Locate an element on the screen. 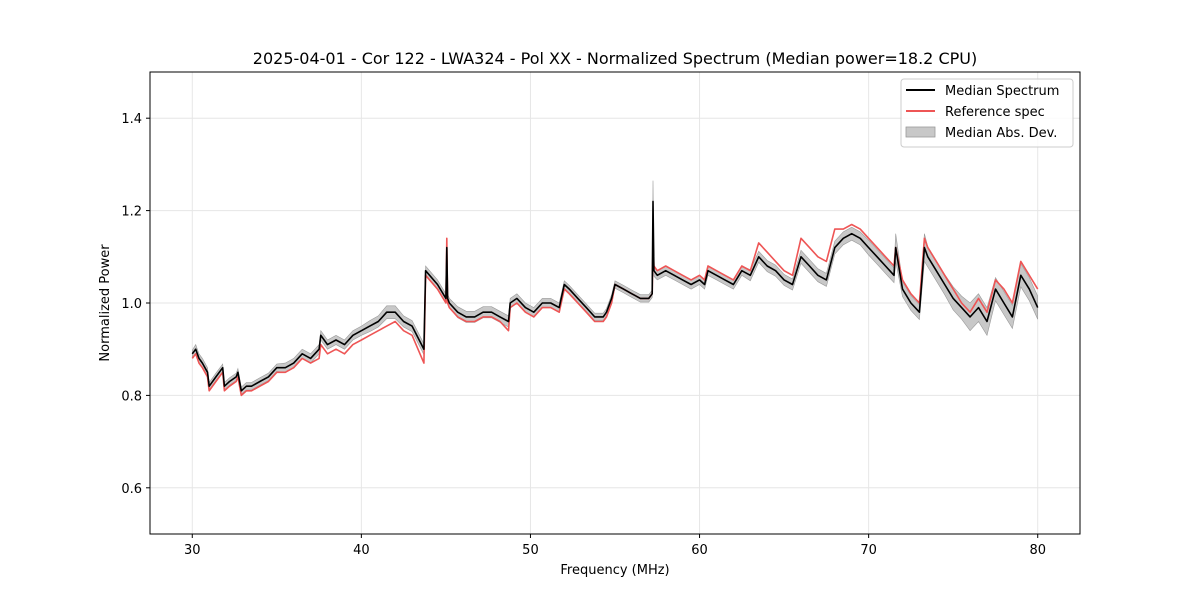 The image size is (1200, 600). x-tick-label: 50 is located at coordinates (530, 550).